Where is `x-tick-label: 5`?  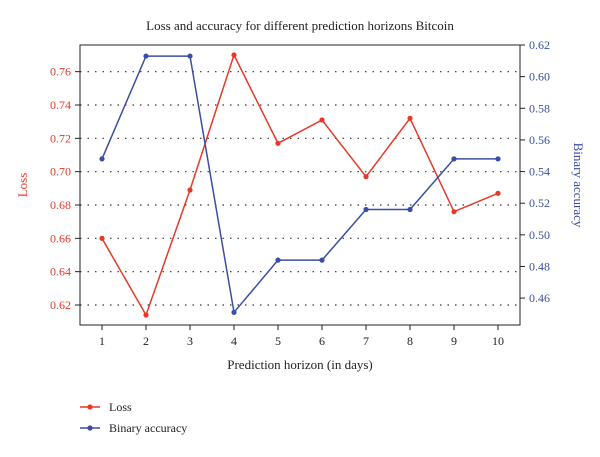
x-tick-label: 5 is located at coordinates (278, 341).